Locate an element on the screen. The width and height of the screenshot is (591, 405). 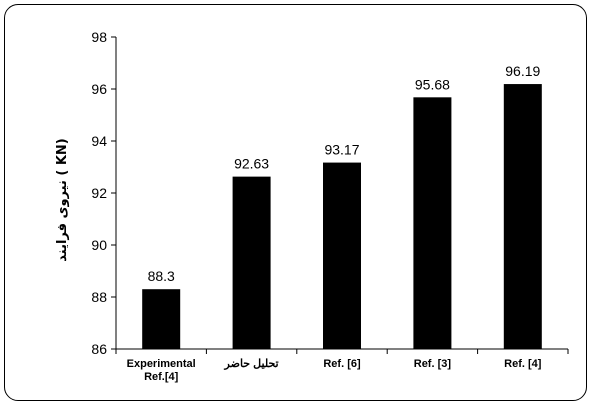
x-tick-label: Experimental Ref.[4] is located at coordinates (161, 370).